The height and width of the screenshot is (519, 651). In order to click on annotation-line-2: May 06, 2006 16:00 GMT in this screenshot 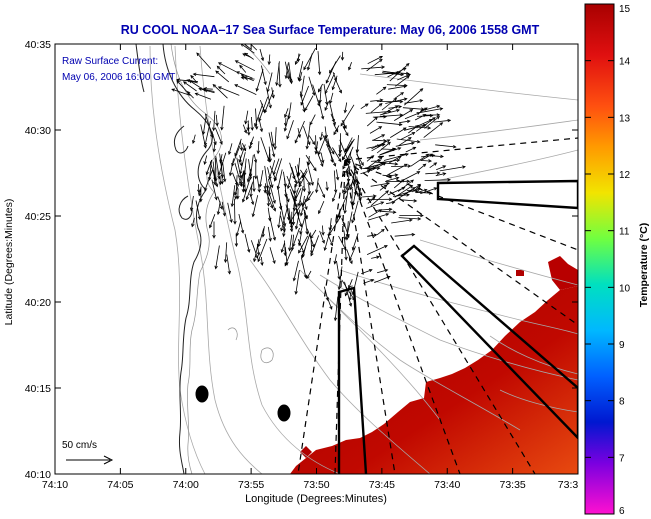, I will do `click(118, 77)`.